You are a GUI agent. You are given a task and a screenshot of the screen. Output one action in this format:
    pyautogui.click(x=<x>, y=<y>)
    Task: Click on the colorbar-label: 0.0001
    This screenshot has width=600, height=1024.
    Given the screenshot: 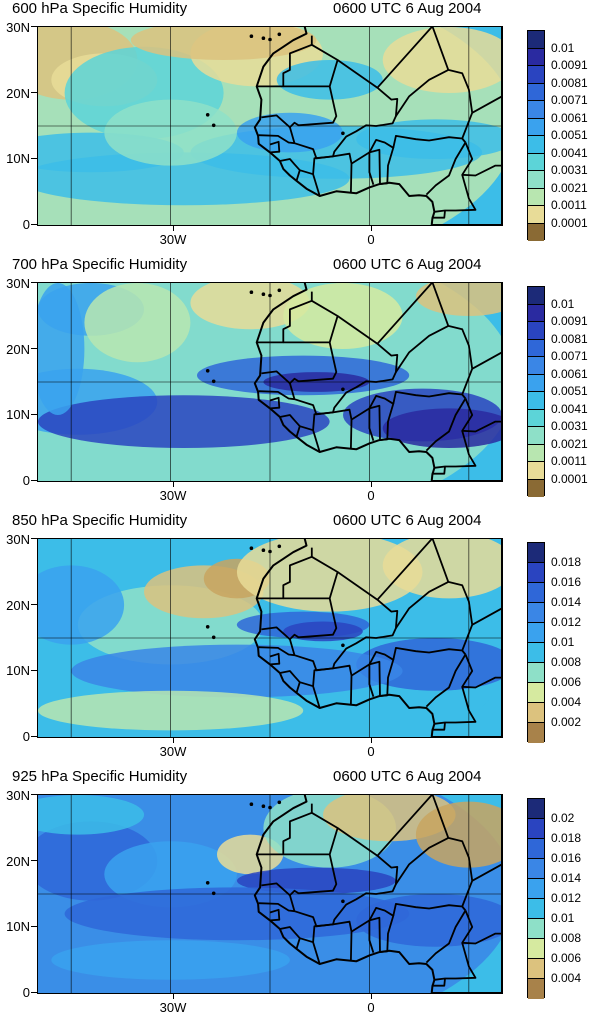 What is the action you would take?
    pyautogui.click(x=569, y=478)
    